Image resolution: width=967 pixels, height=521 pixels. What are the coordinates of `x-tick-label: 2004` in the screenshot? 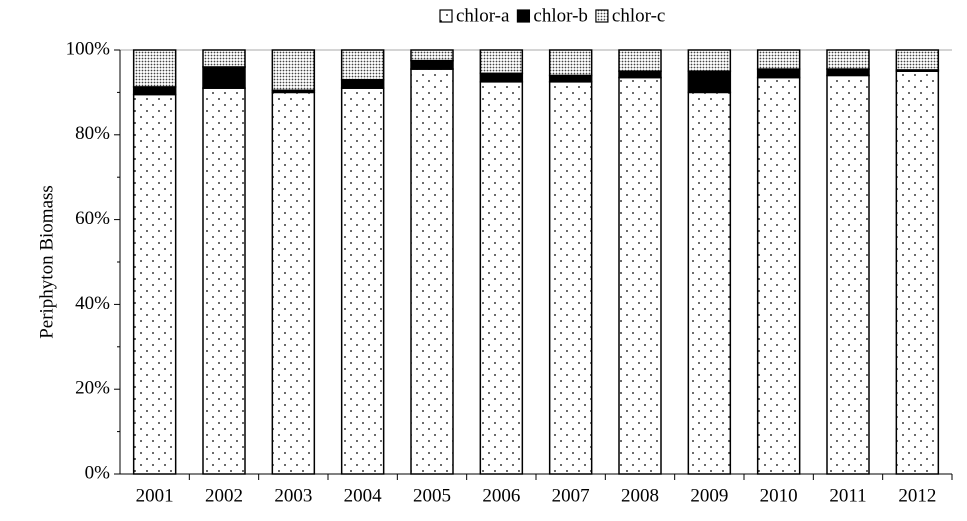 It's located at (363, 495).